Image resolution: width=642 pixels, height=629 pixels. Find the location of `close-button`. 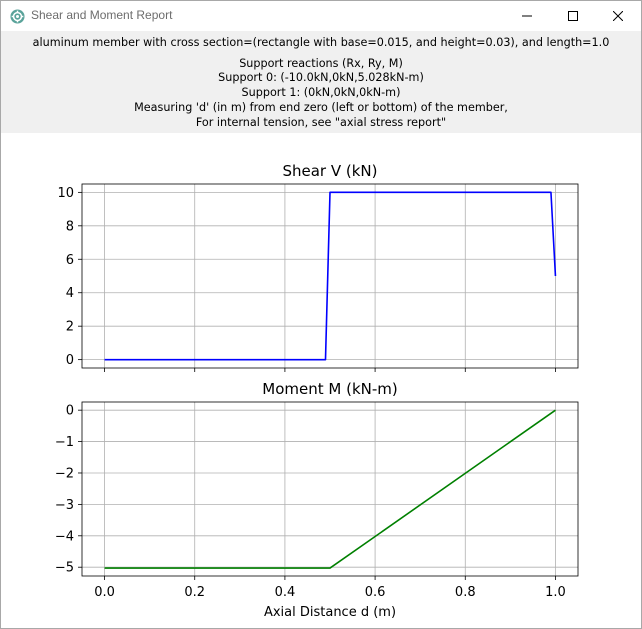

close-button is located at coordinates (618, 16).